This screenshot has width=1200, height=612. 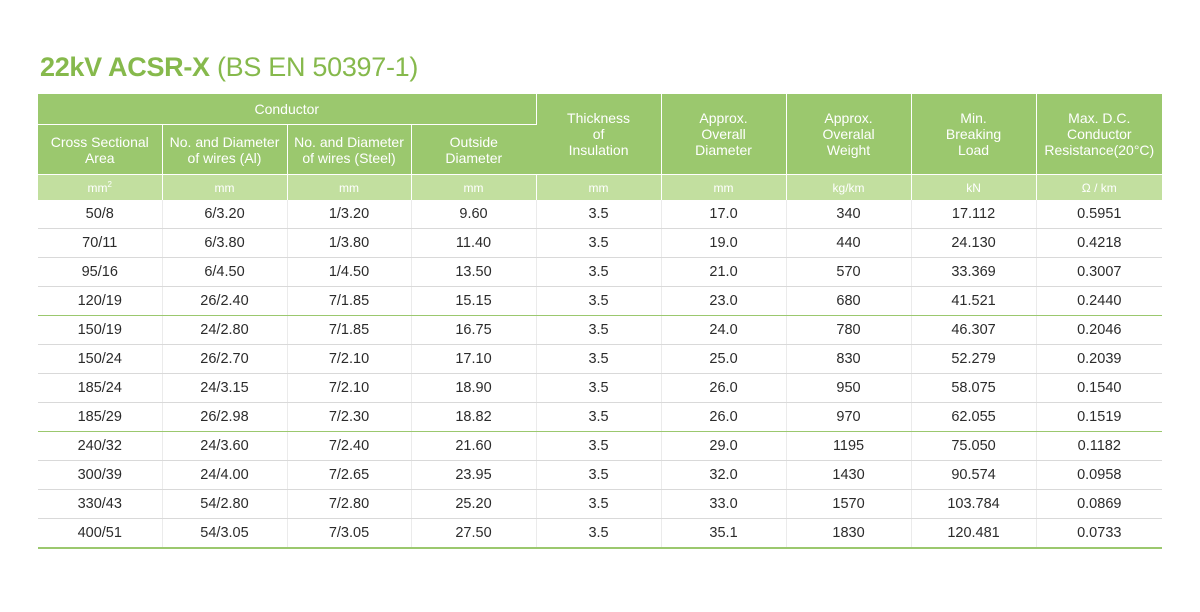 I want to click on table-cell: 33.369, so click(x=974, y=272).